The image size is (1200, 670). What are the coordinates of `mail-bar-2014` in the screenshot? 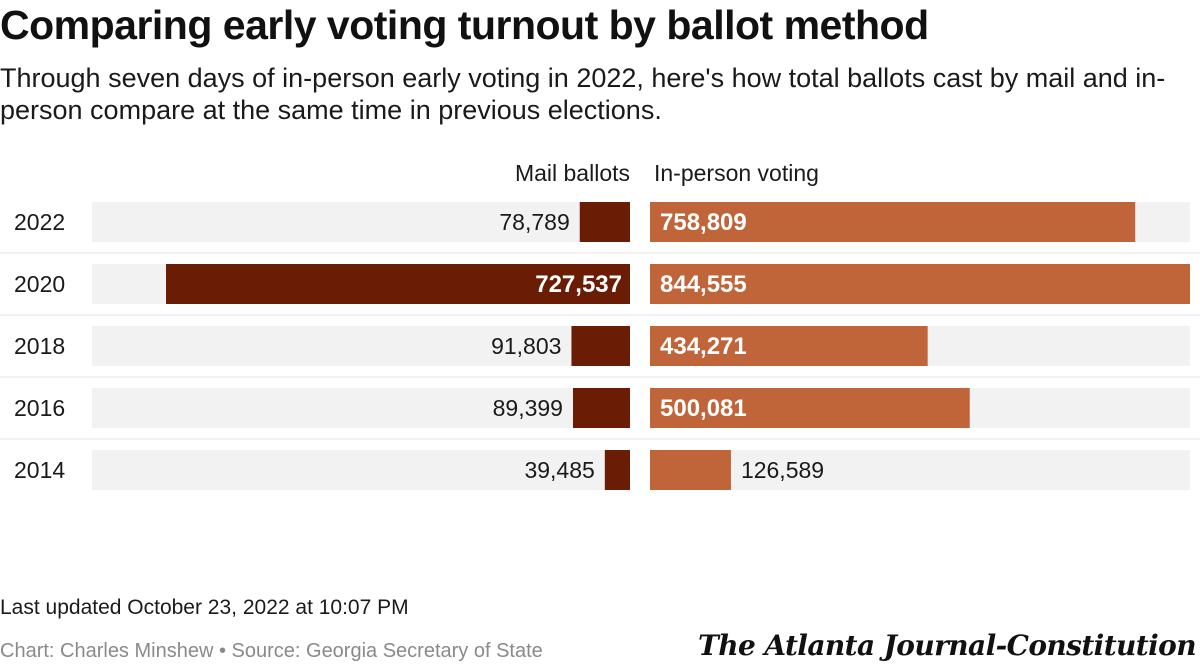 It's located at (617, 470).